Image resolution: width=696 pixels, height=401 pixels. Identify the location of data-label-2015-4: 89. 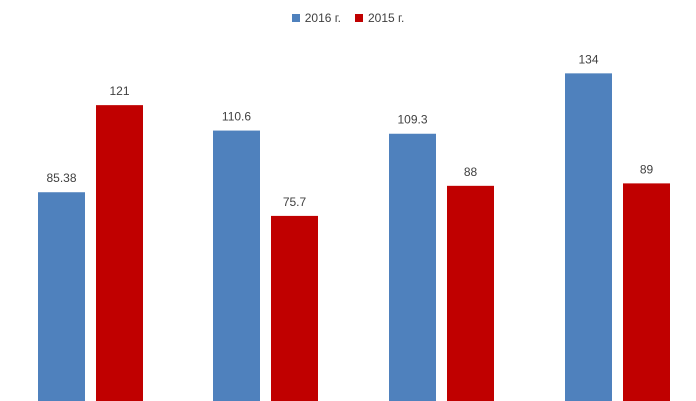
(647, 169).